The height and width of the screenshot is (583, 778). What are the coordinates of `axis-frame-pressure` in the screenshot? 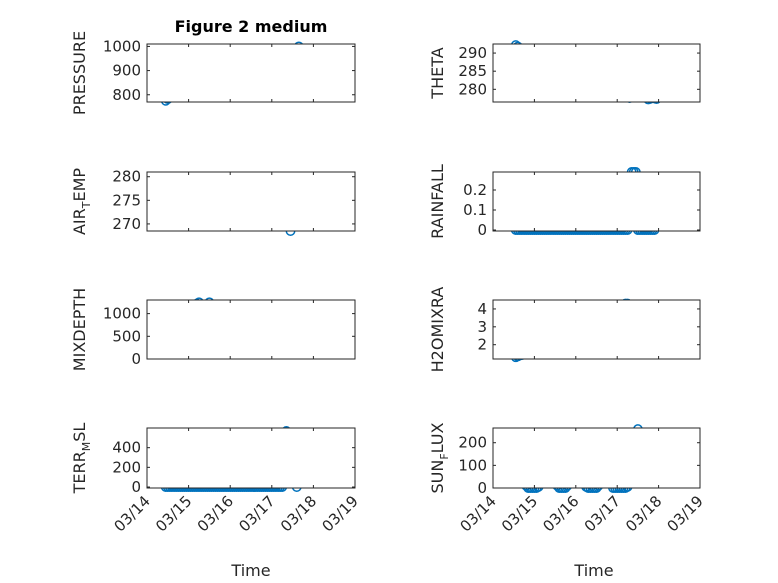 It's located at (251, 73).